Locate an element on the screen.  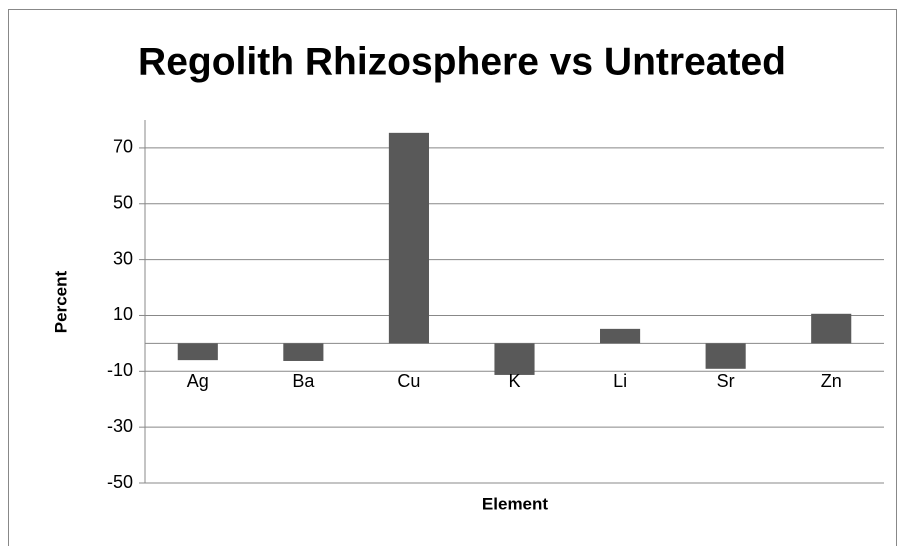
chart-title: Regolith Rhizosphere vs Untreated is located at coordinates (462, 61).